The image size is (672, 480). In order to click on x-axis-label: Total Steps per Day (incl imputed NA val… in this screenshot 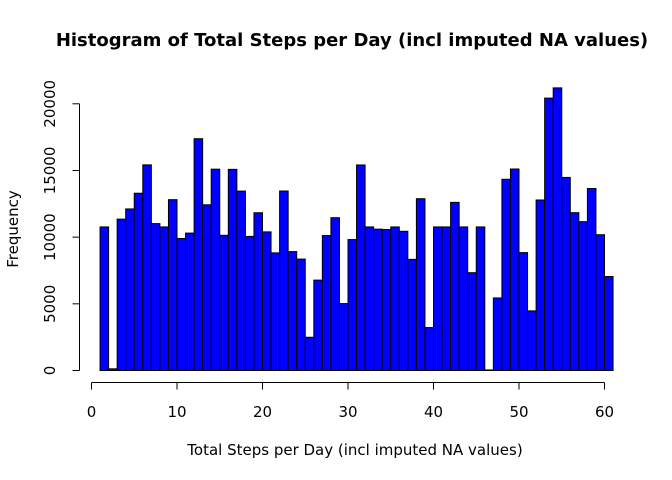, I will do `click(354, 450)`.